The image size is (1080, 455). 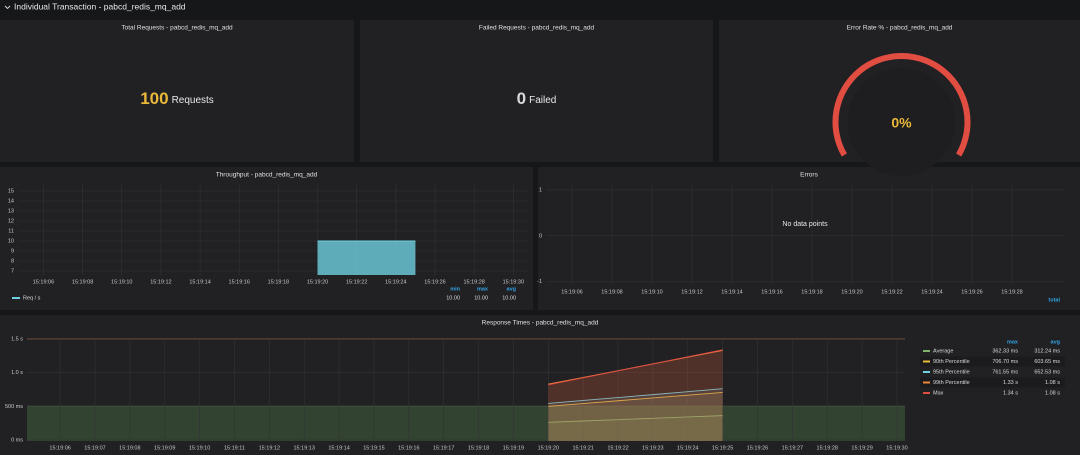 What do you see at coordinates (901, 122) in the screenshot?
I see `gauge-center` at bounding box center [901, 122].